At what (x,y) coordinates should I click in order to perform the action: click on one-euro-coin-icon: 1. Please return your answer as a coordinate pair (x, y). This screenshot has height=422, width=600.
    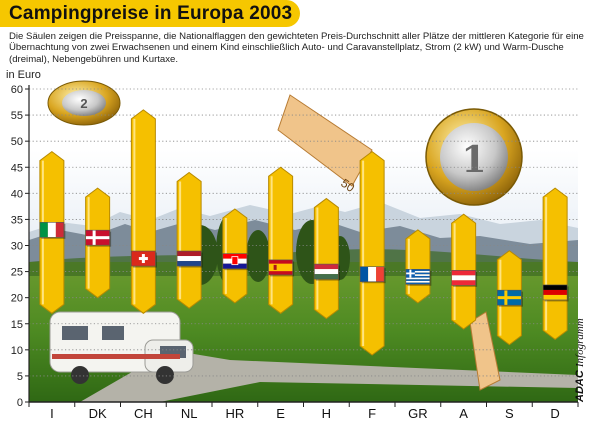
    Looking at the image, I should click on (474, 157).